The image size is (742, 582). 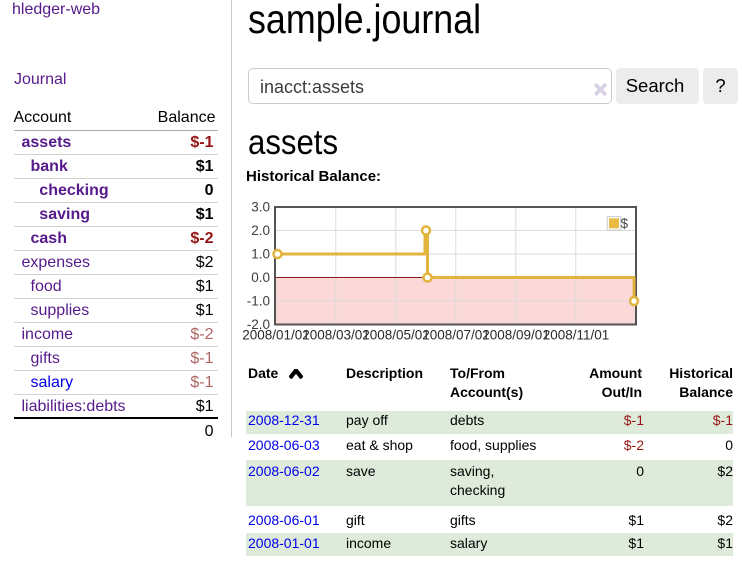 I want to click on svg-text: 2008/11/01, so click(x=576, y=334).